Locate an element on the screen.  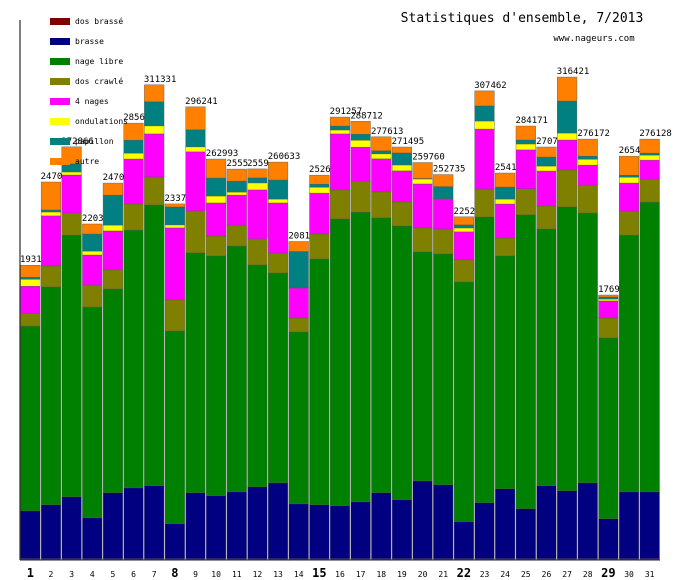
chart-title: Statistiques d'ensemble, 7/2013 is located at coordinates (522, 18).